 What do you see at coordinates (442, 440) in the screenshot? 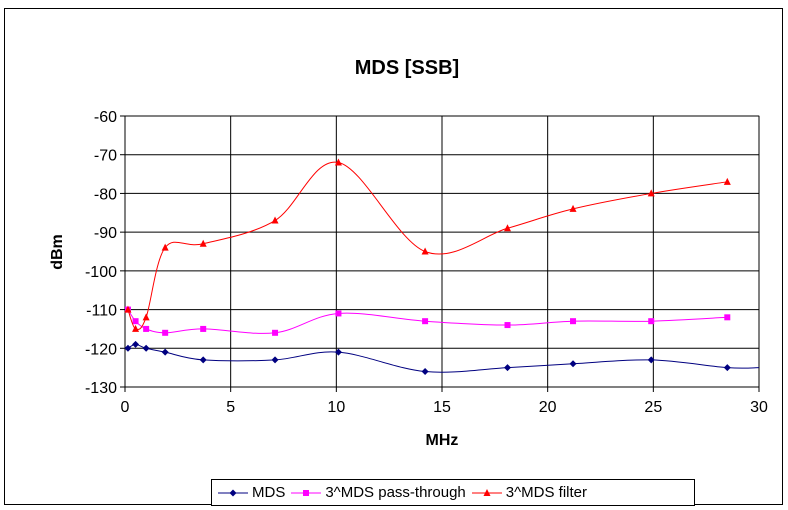
I see `x-axis-label: MHz` at bounding box center [442, 440].